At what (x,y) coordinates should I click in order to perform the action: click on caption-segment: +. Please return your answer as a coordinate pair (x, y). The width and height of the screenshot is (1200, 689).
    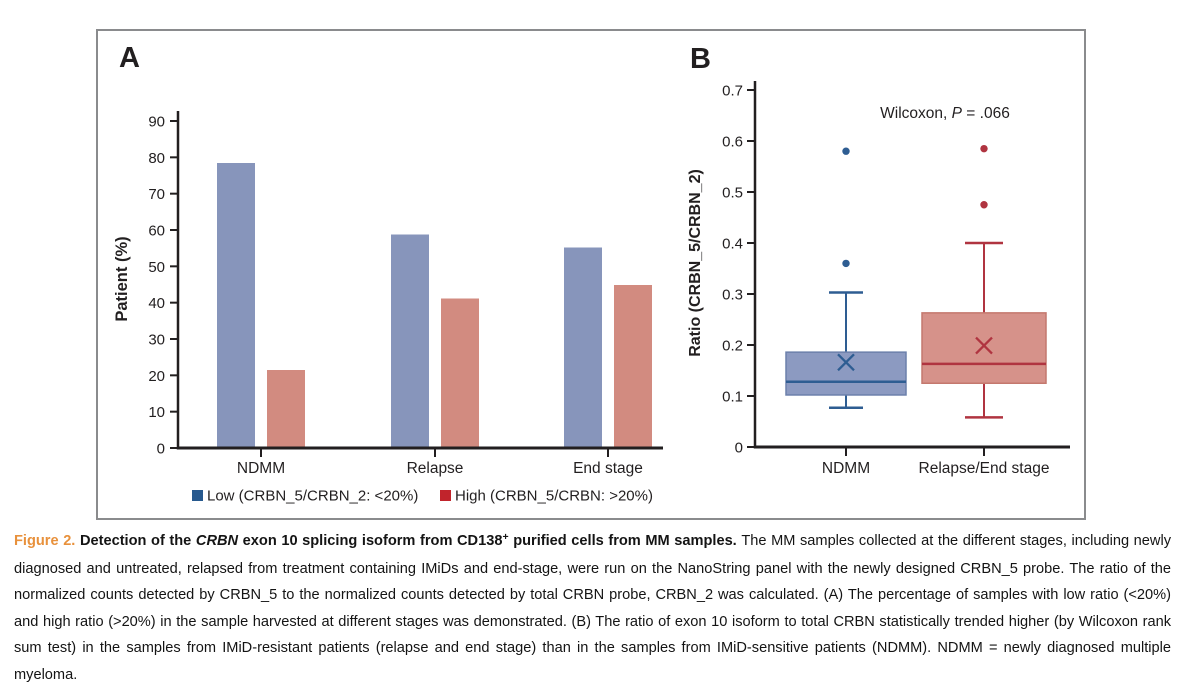
    Looking at the image, I should click on (505, 537).